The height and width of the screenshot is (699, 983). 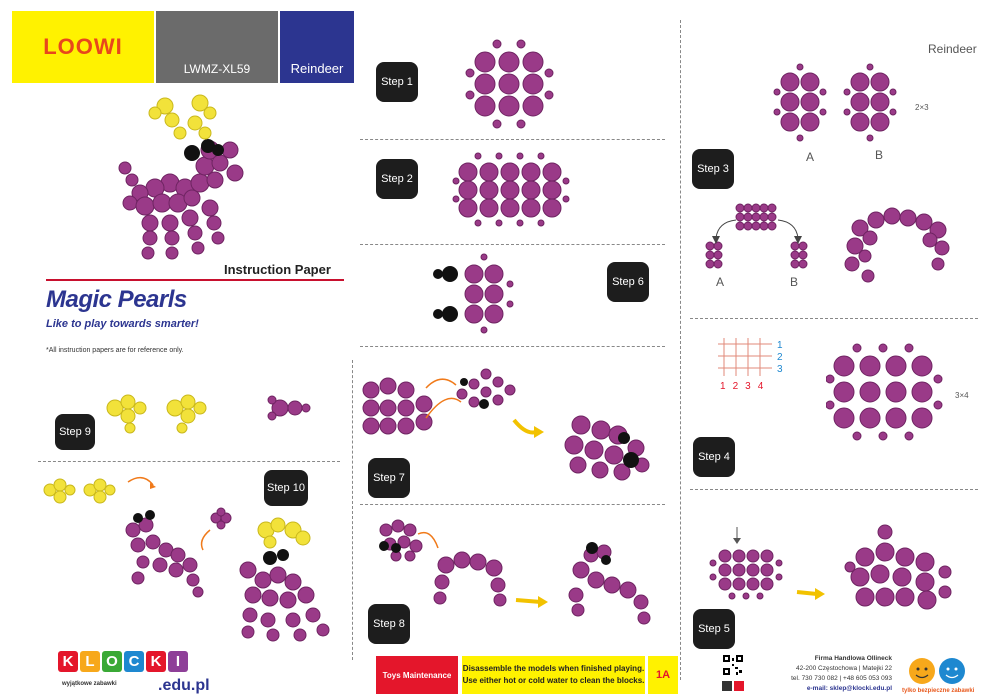 What do you see at coordinates (277, 269) in the screenshot?
I see `instruction-paper-title: Instruction Paper` at bounding box center [277, 269].